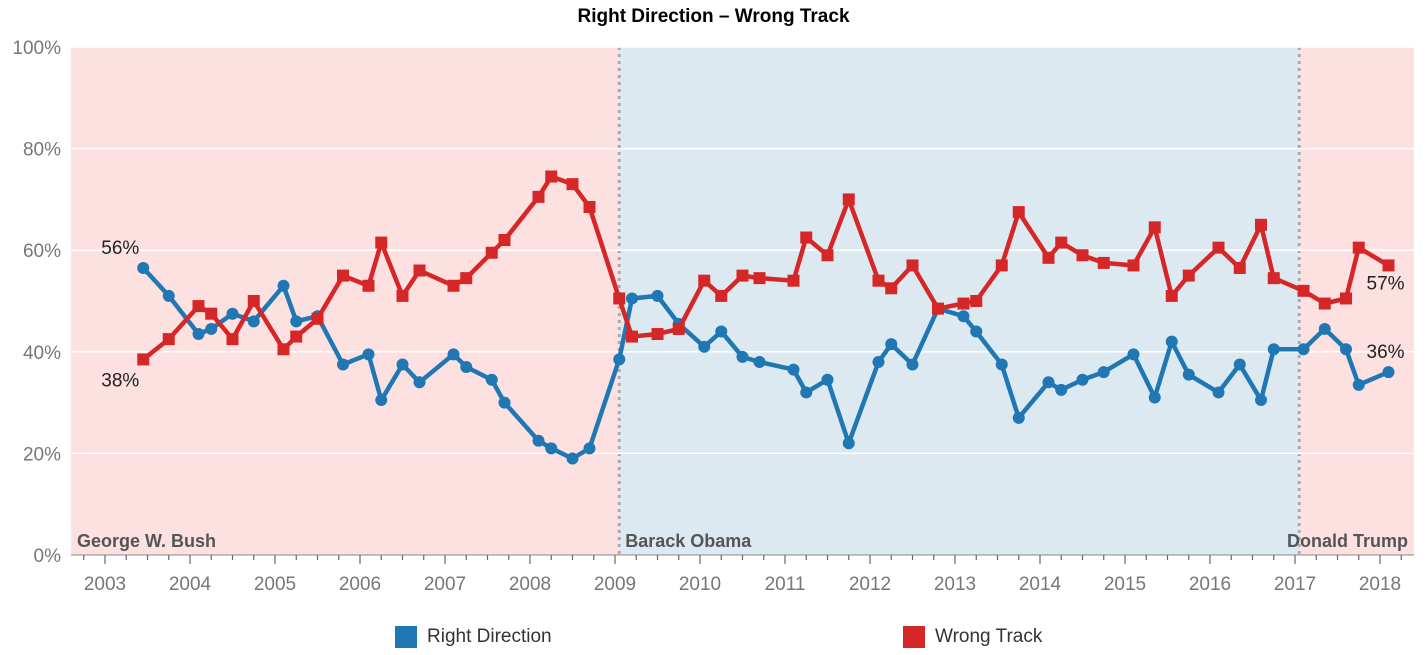 This screenshot has width=1427, height=655. What do you see at coordinates (42, 454) in the screenshot?
I see `y-tick-label: 20%` at bounding box center [42, 454].